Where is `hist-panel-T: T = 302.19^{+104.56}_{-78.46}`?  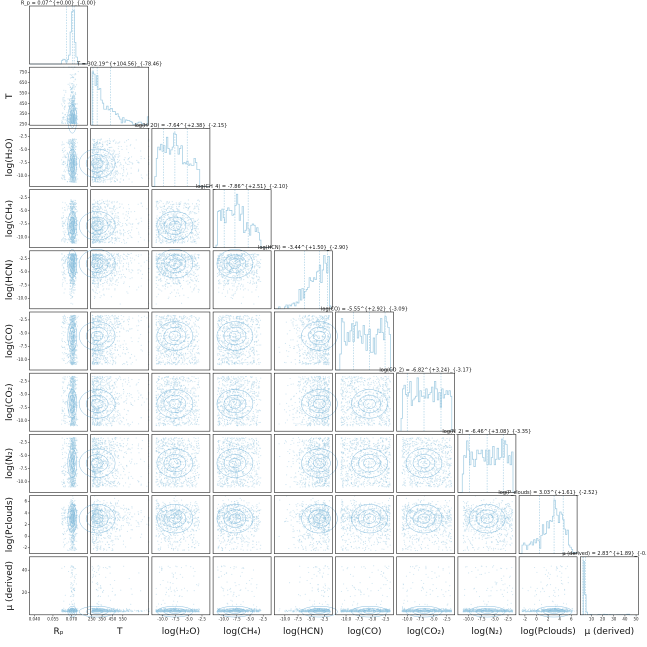
hist-panel-T: T = 302.19^{+104.56}_{-78.46} is located at coordinates (119, 94).